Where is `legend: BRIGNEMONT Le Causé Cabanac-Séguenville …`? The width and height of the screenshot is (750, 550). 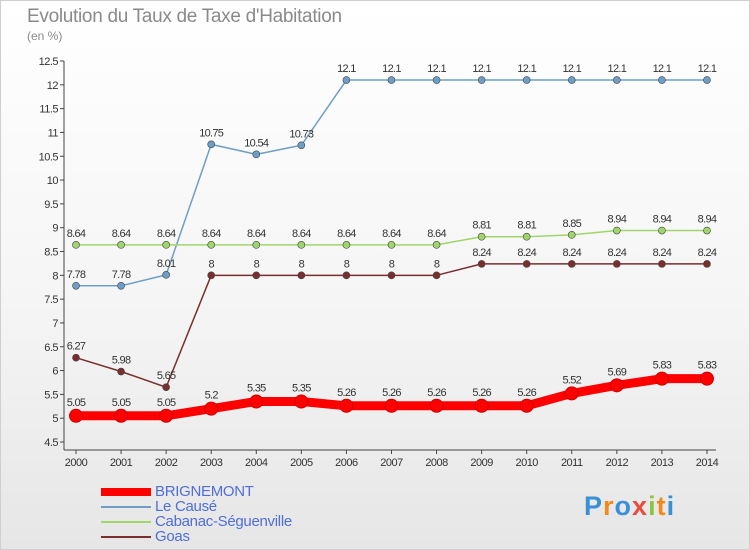 legend: BRIGNEMONT Le Causé Cabanac-Séguenville … is located at coordinates (196, 514).